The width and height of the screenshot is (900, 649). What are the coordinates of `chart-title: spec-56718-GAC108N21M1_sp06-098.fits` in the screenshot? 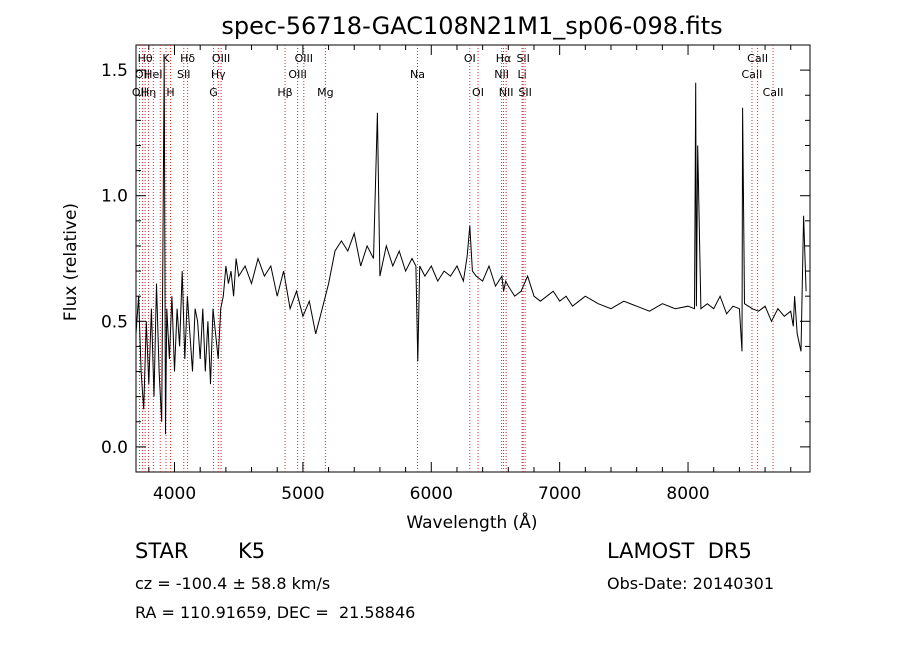 It's located at (471, 26).